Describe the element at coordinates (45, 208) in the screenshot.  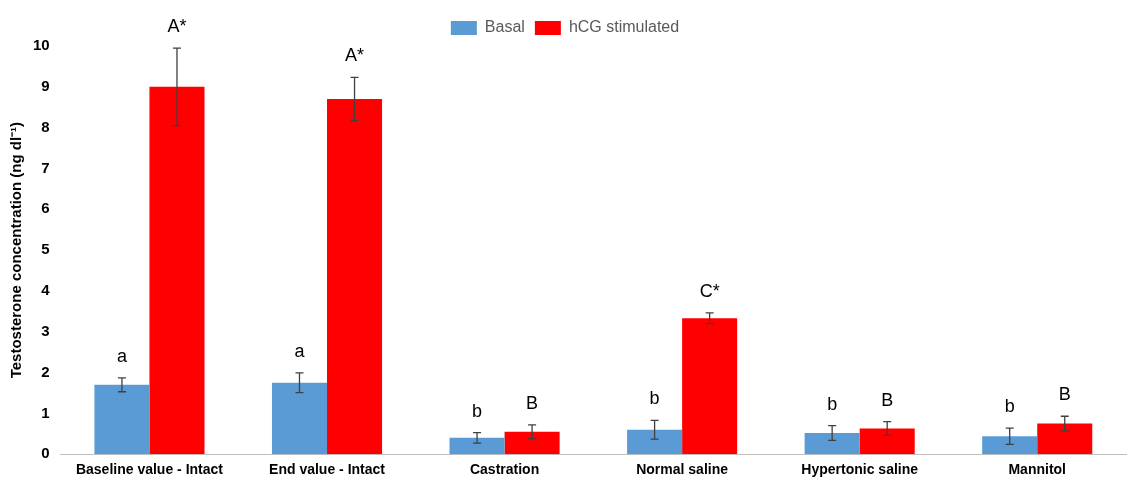
I see `y-tick-label: 6` at that location.